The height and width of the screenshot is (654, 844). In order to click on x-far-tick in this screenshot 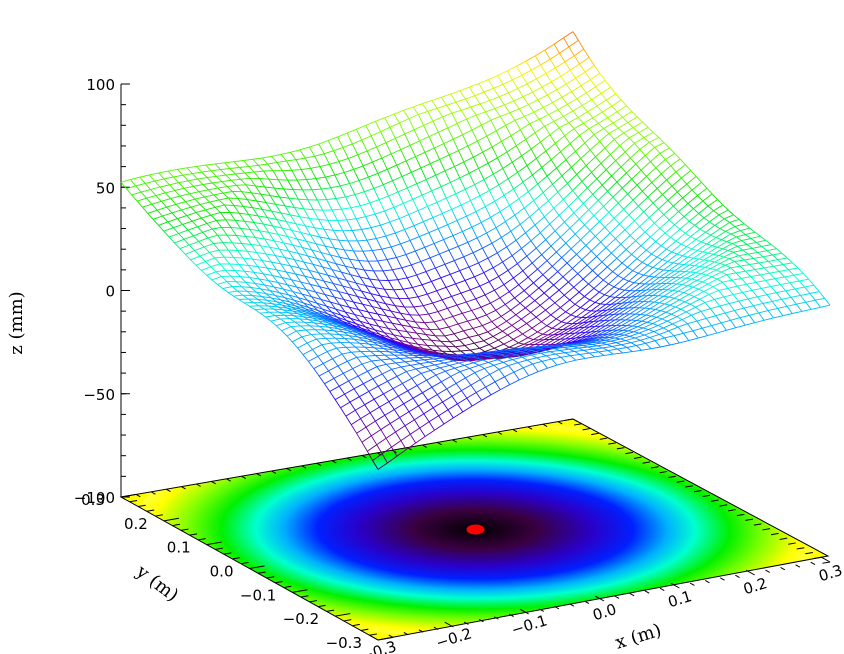, I will do `click(228, 480)`.